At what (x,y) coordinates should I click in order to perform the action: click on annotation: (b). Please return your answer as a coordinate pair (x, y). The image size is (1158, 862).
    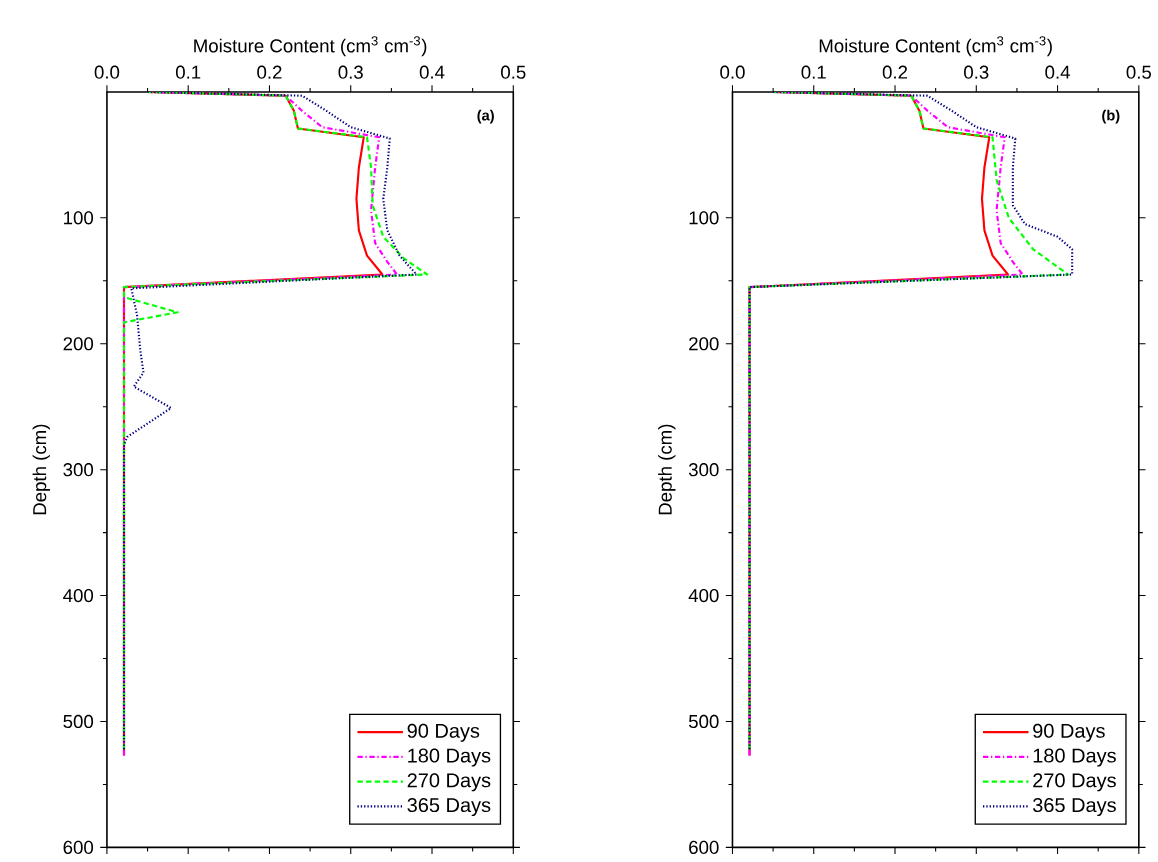
    Looking at the image, I should click on (1111, 116).